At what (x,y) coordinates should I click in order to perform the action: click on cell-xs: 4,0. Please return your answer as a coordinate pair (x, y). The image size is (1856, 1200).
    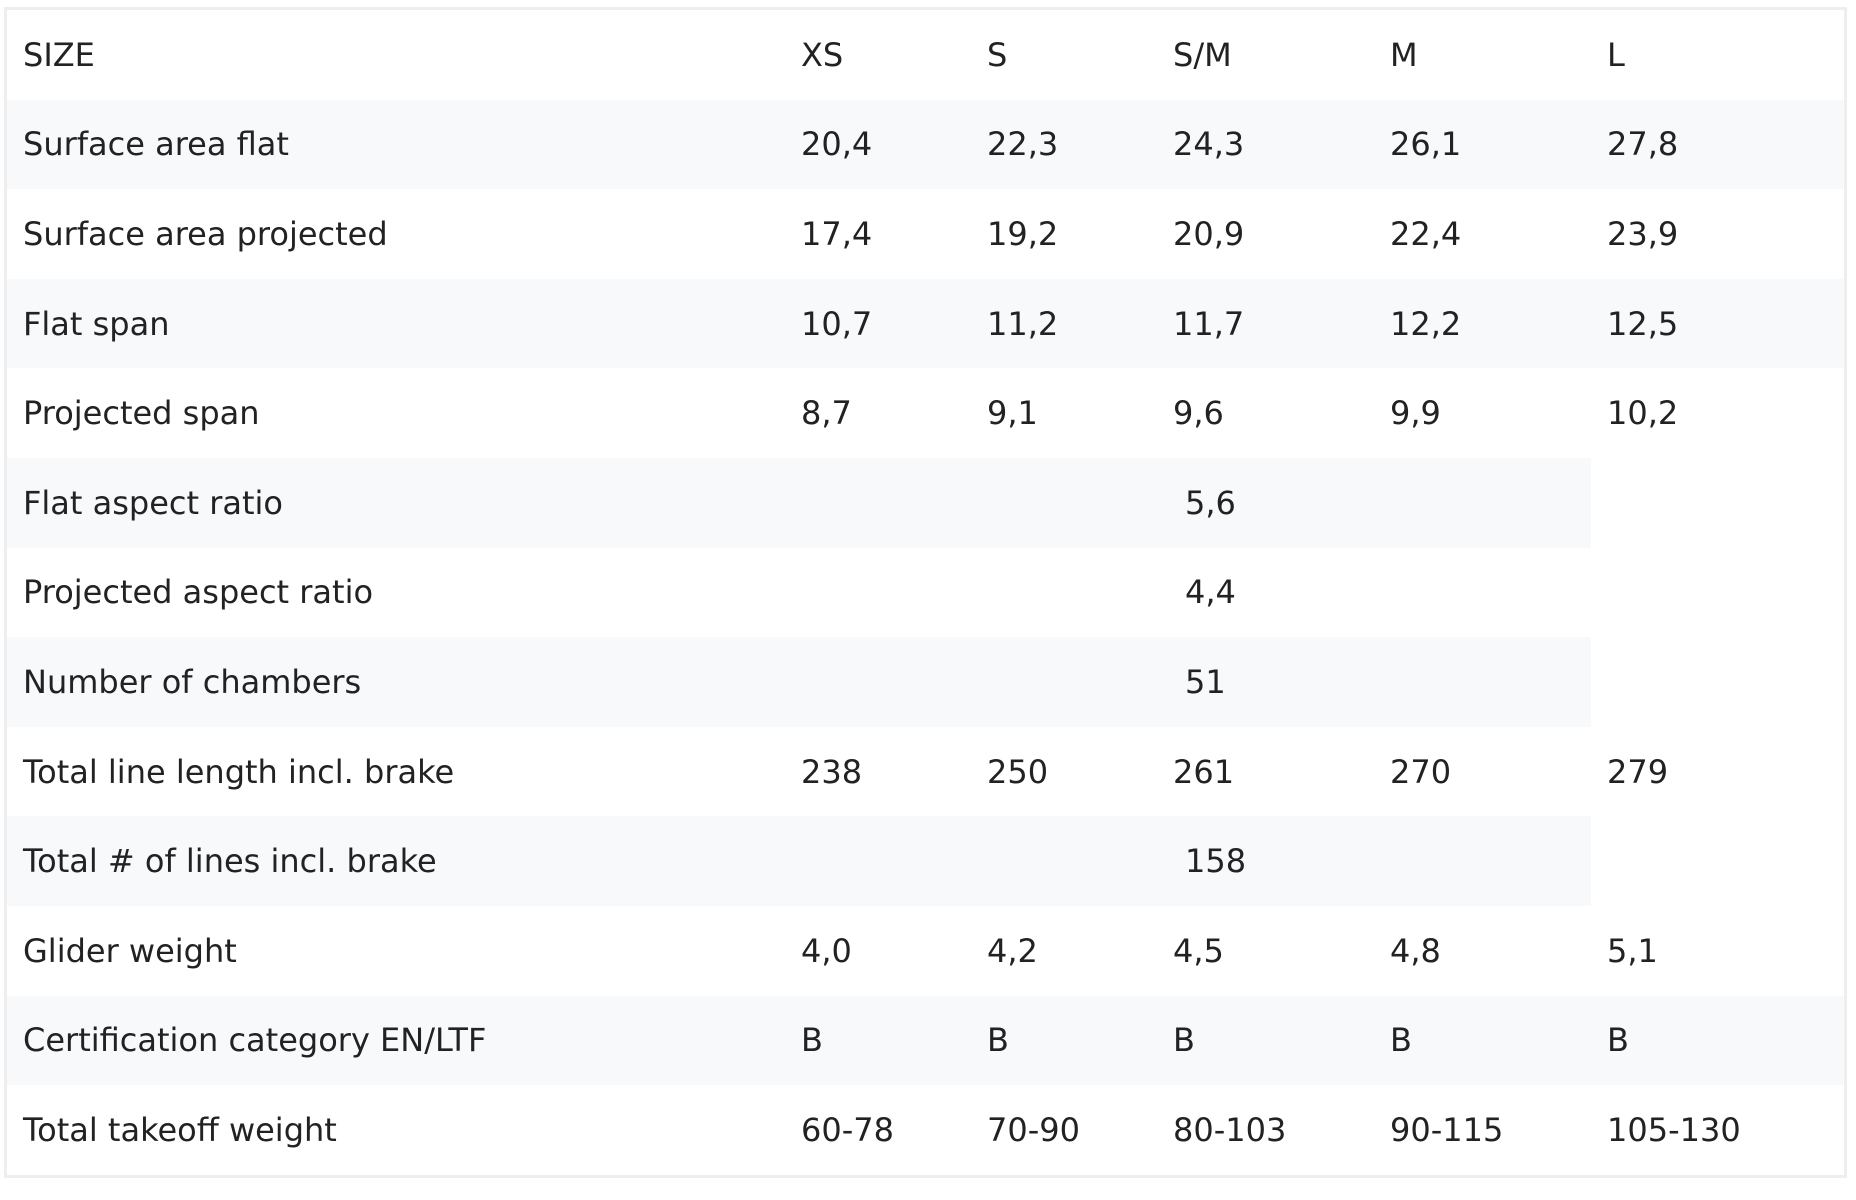
    Looking at the image, I should click on (878, 950).